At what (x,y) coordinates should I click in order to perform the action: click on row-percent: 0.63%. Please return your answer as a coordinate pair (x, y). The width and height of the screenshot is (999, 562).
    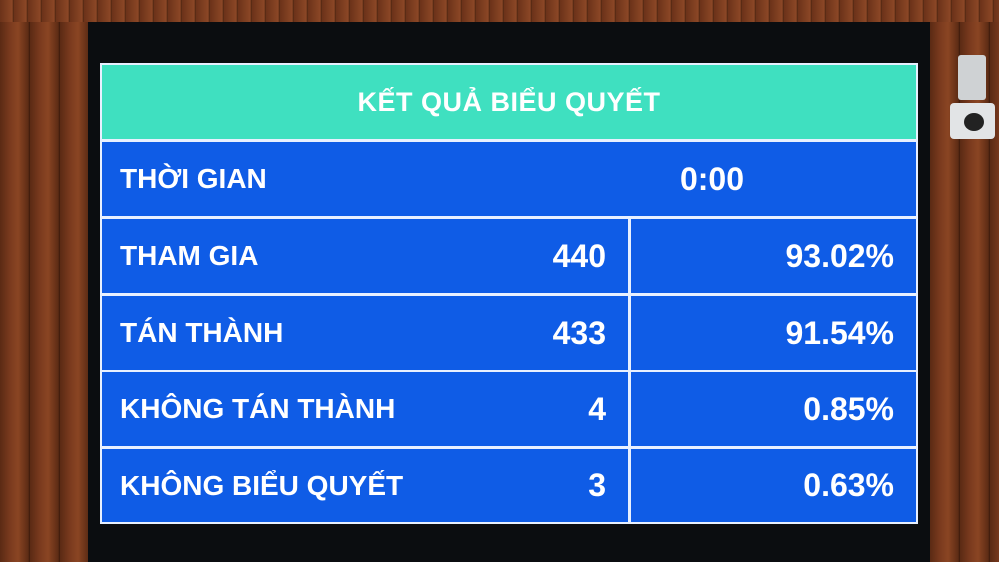
    Looking at the image, I should click on (773, 485).